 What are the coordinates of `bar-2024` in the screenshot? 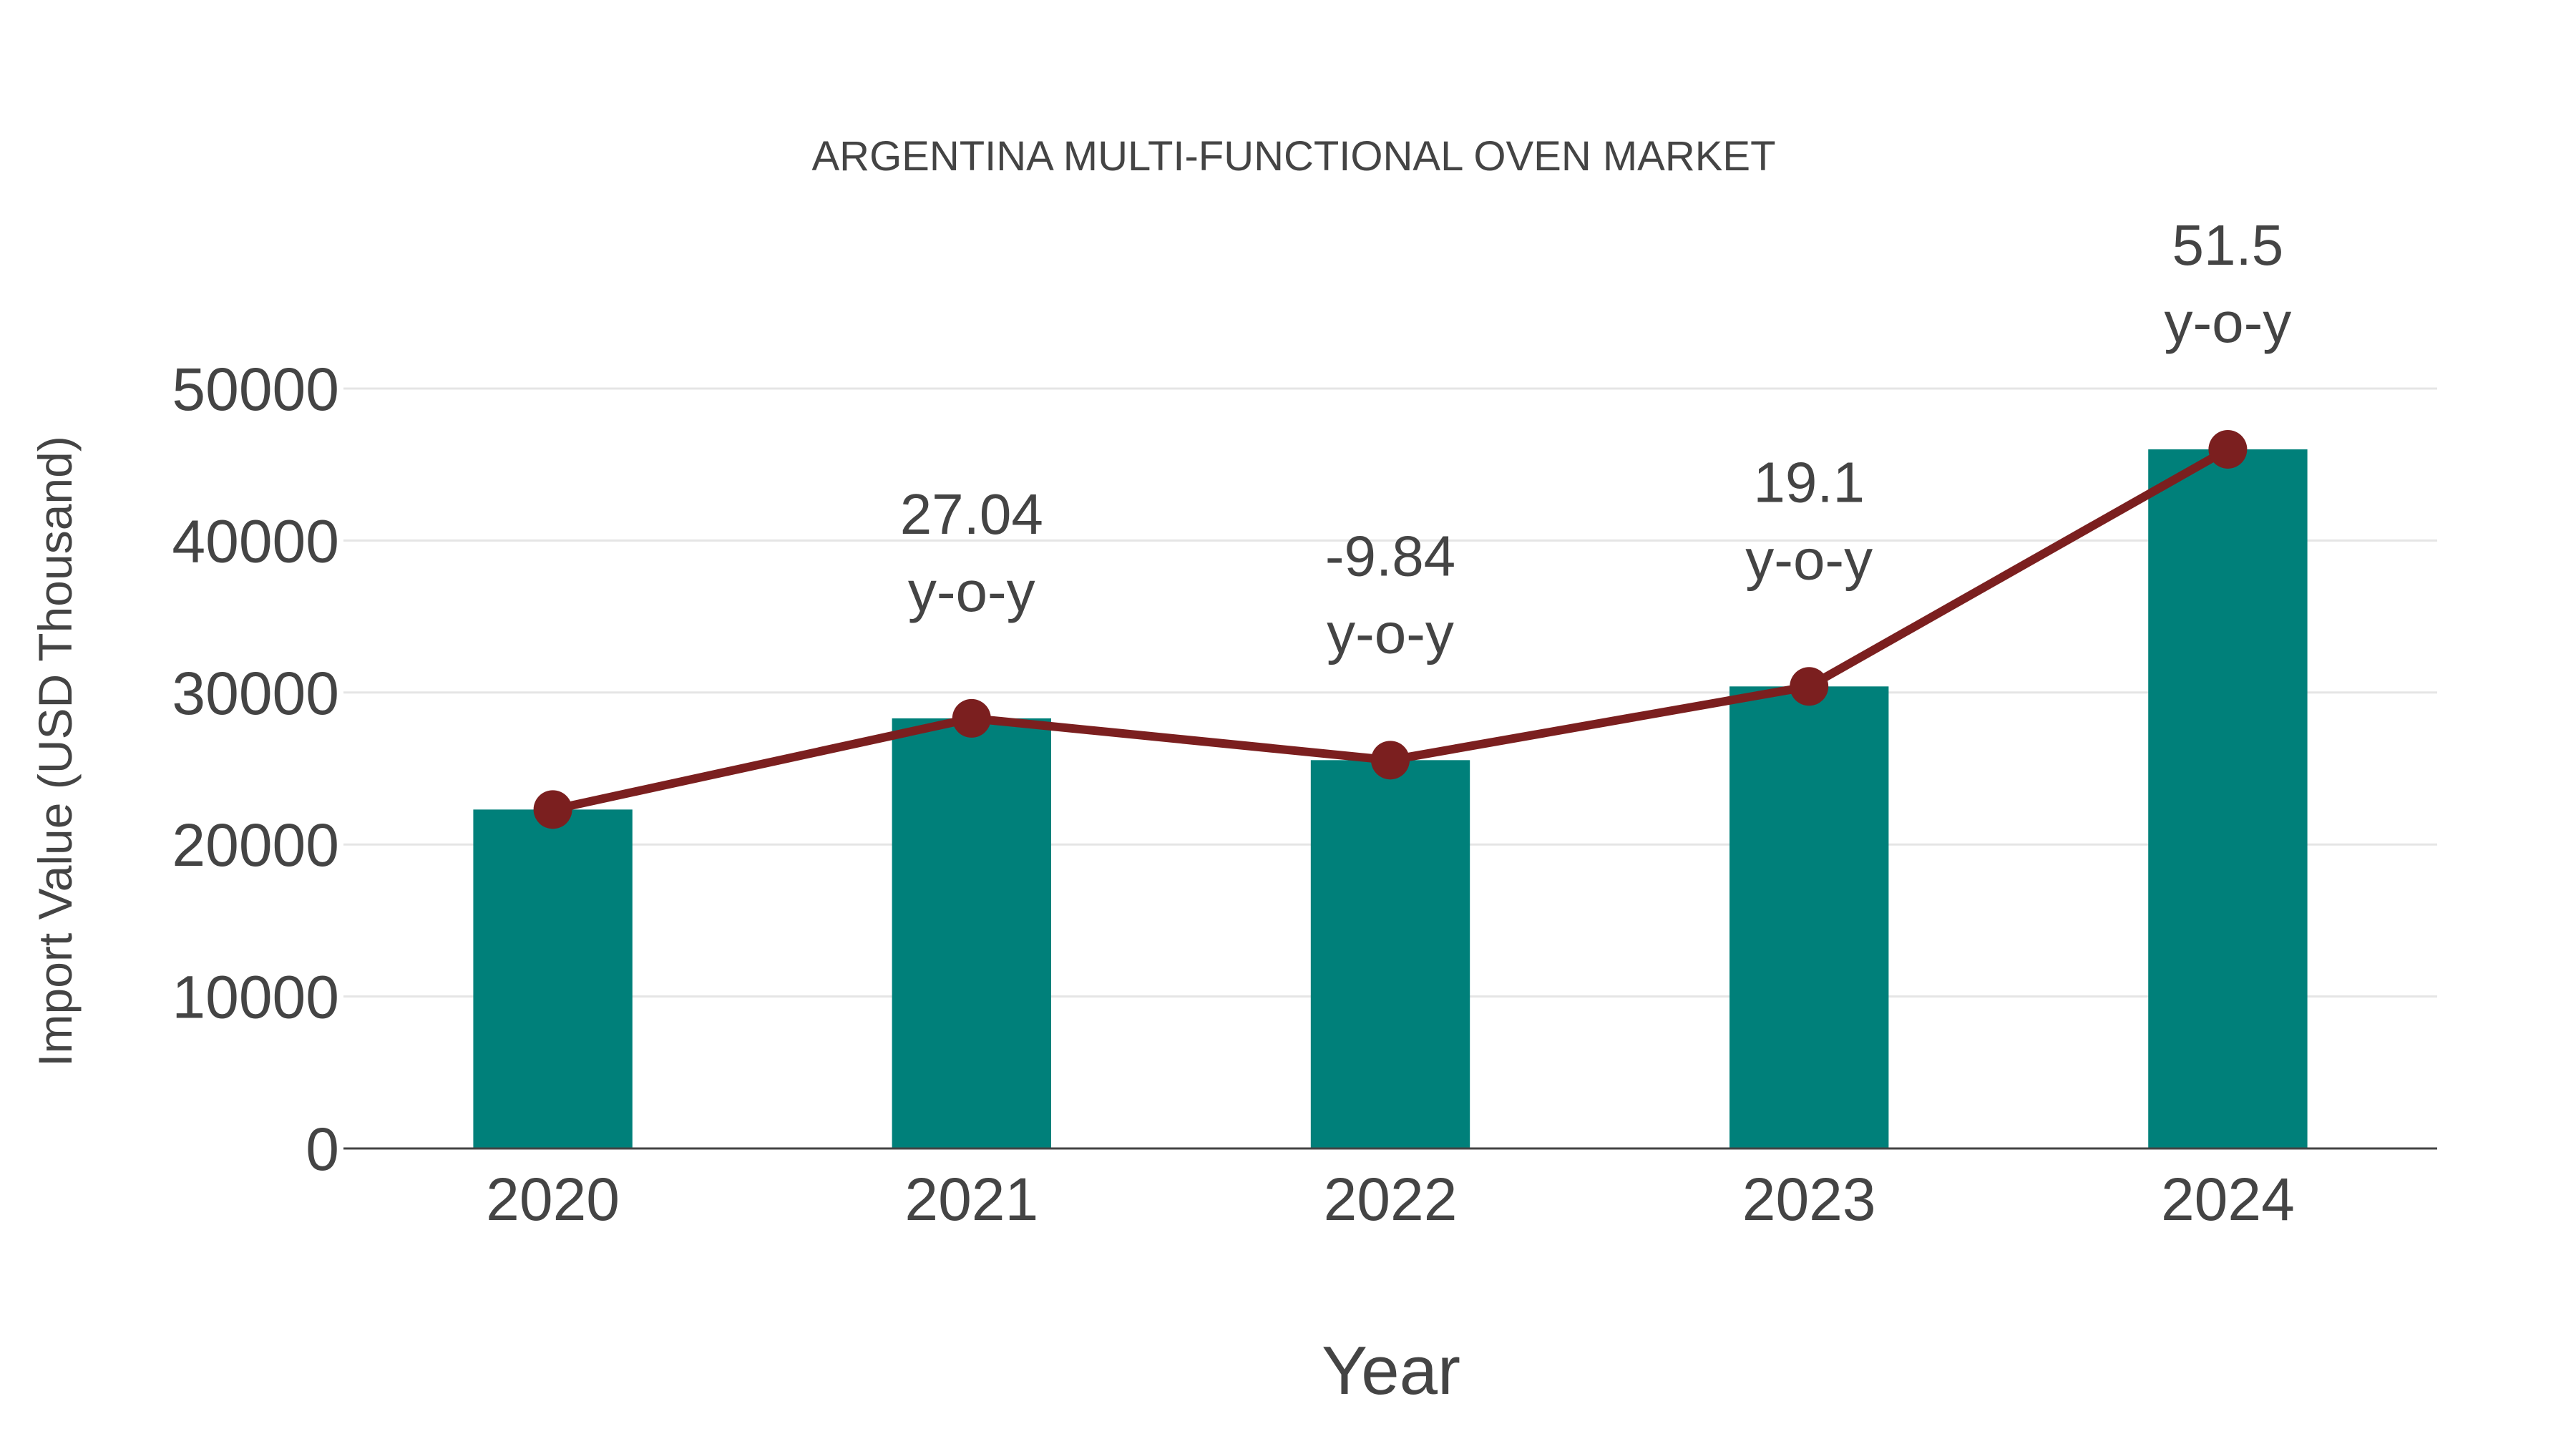 It's located at (2228, 798).